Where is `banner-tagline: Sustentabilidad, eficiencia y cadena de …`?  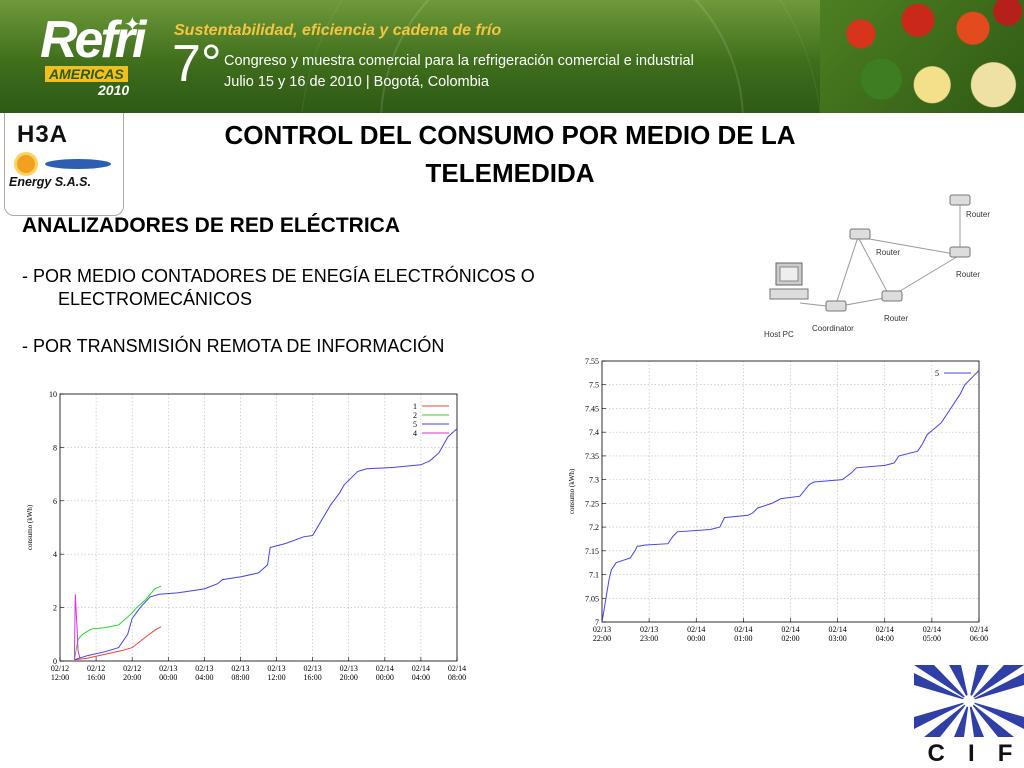
banner-tagline: Sustentabilidad, eficiencia y cadena de … is located at coordinates (338, 30).